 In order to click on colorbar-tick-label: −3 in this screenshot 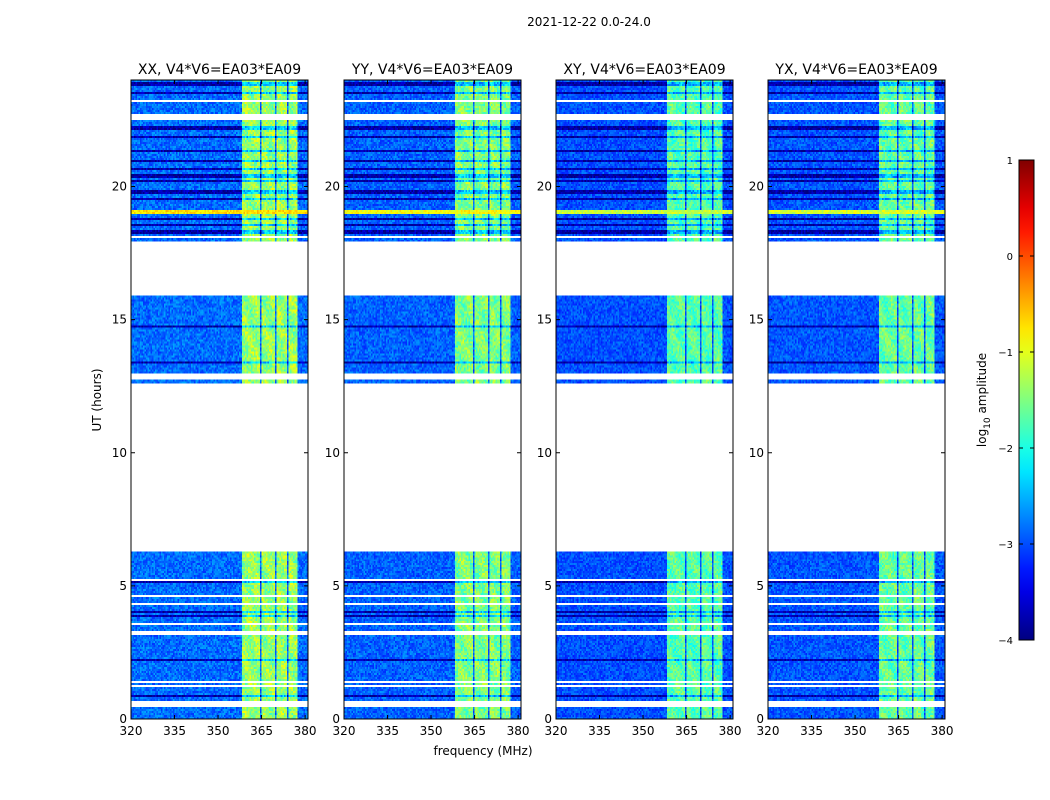, I will do `click(1005, 545)`.